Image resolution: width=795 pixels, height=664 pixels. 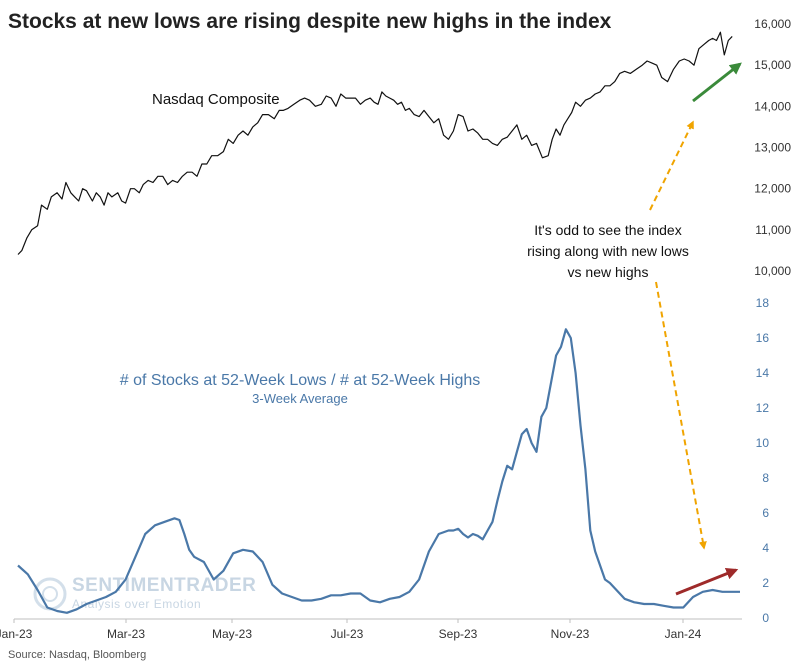 What do you see at coordinates (671, 165) in the screenshot?
I see `orange-arrow-up-icon` at bounding box center [671, 165].